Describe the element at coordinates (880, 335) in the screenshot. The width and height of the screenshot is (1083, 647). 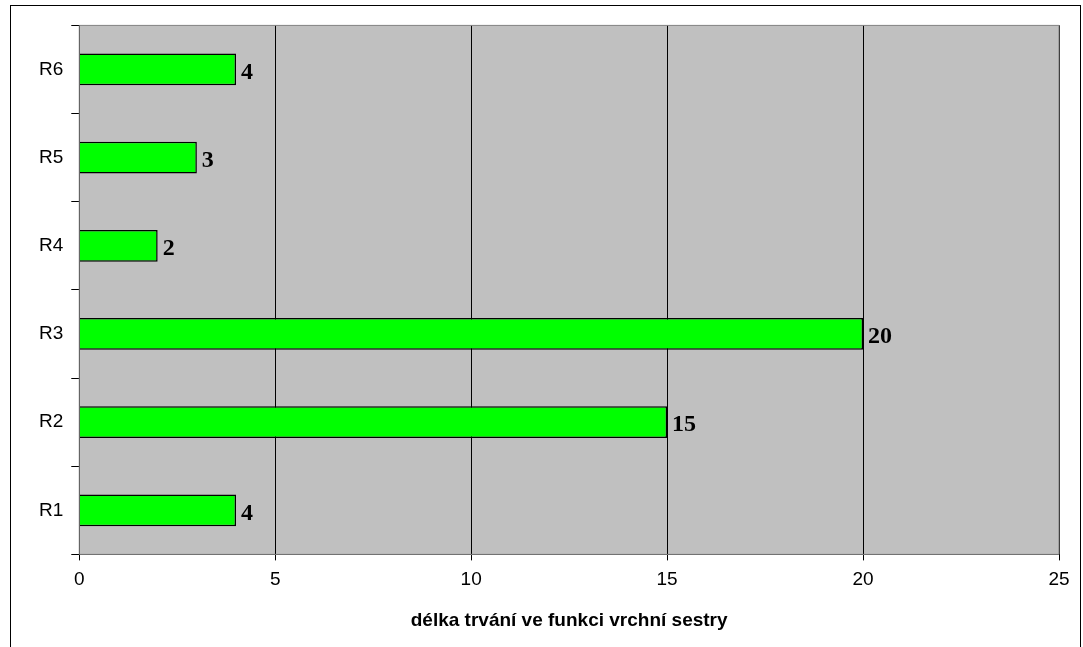
I see `data-label: 20` at that location.